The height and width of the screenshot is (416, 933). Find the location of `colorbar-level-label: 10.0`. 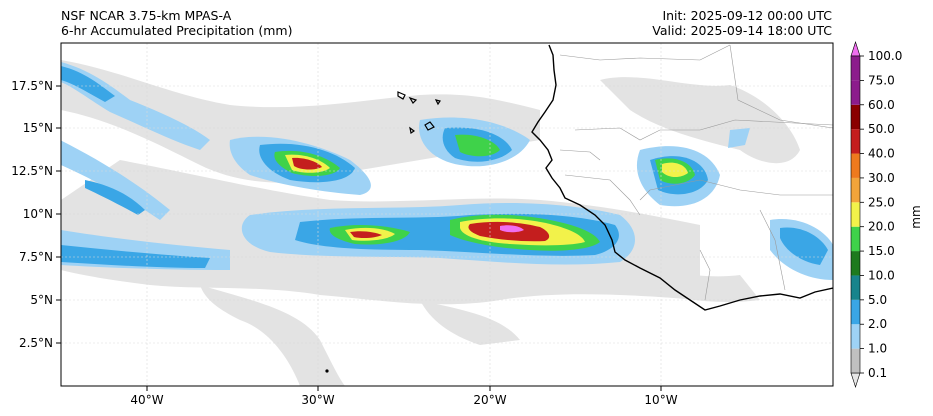

colorbar-level-label: 10.0 is located at coordinates (881, 275).